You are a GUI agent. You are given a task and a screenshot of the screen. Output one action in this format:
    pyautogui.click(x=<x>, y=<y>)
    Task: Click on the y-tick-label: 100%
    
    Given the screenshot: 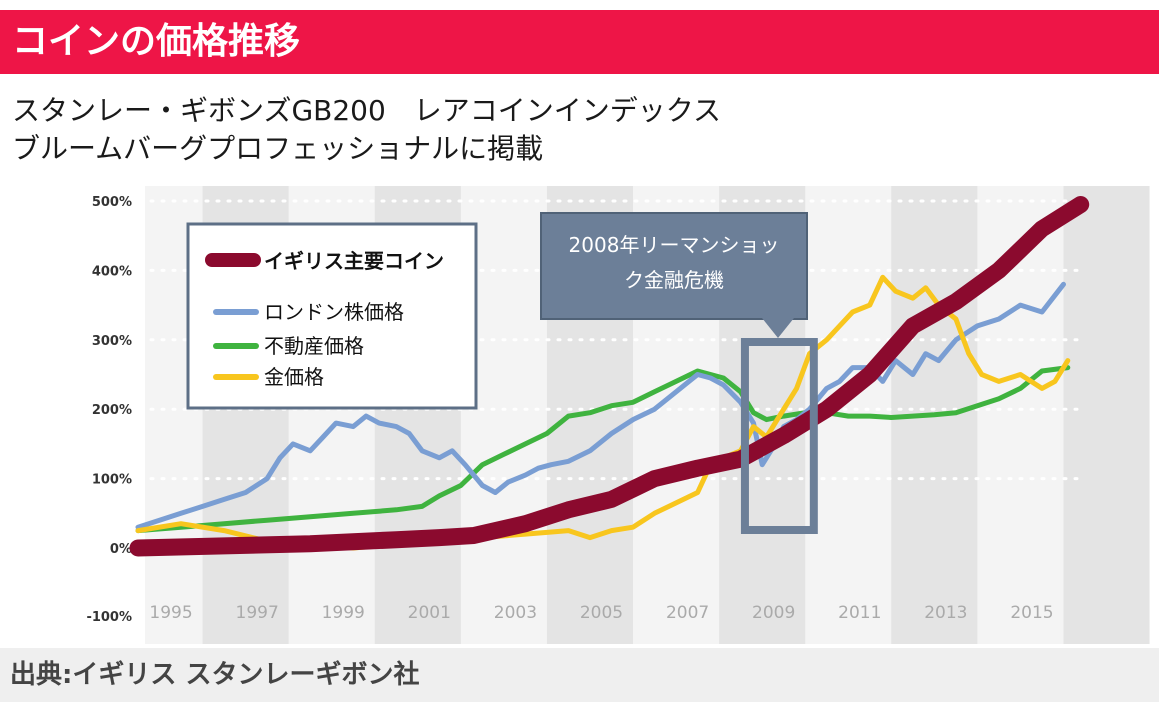 What is the action you would take?
    pyautogui.click(x=112, y=480)
    